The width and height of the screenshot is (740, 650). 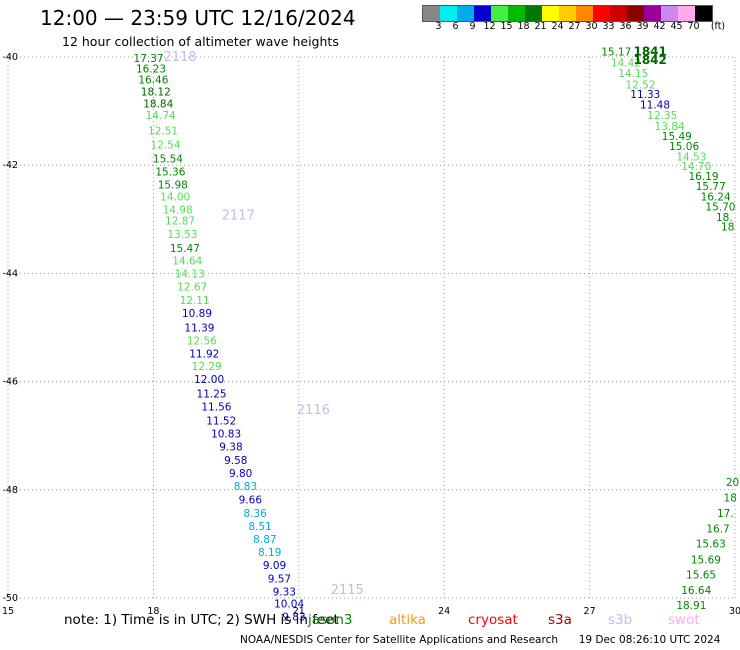 What do you see at coordinates (221, 421) in the screenshot?
I see `swh-value-label: 11.52` at bounding box center [221, 421].